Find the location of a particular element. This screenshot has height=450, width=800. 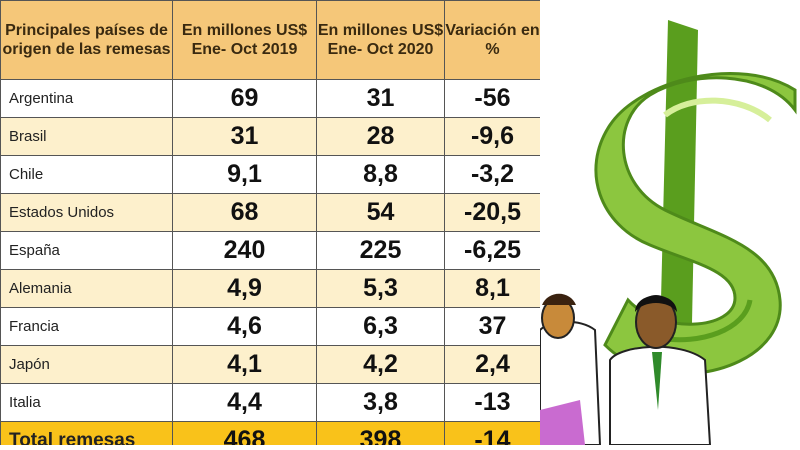

value-2020-cell: 8,8 is located at coordinates (380, 174).